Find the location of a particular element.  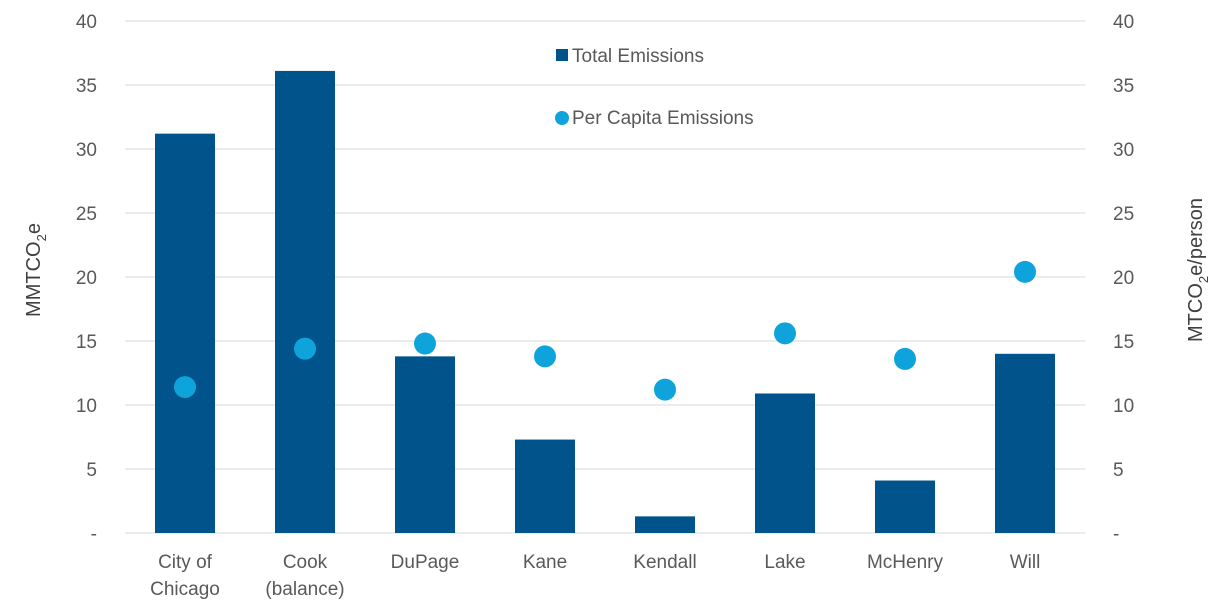

left-axis-title: MMTCO2e is located at coordinates (36, 270).